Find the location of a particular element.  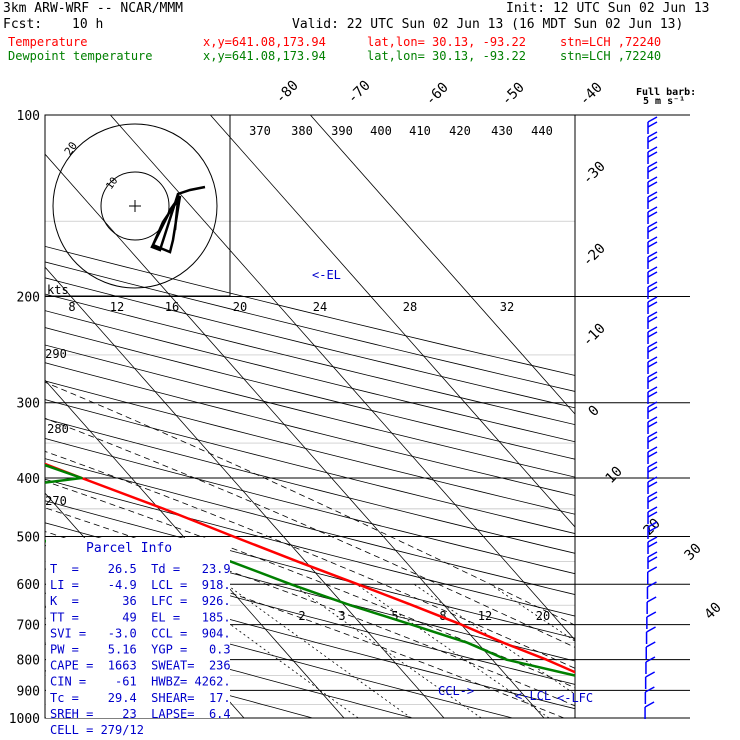

parcel-info-row: LI = -4.9 LCL = 918. is located at coordinates (140, 585).